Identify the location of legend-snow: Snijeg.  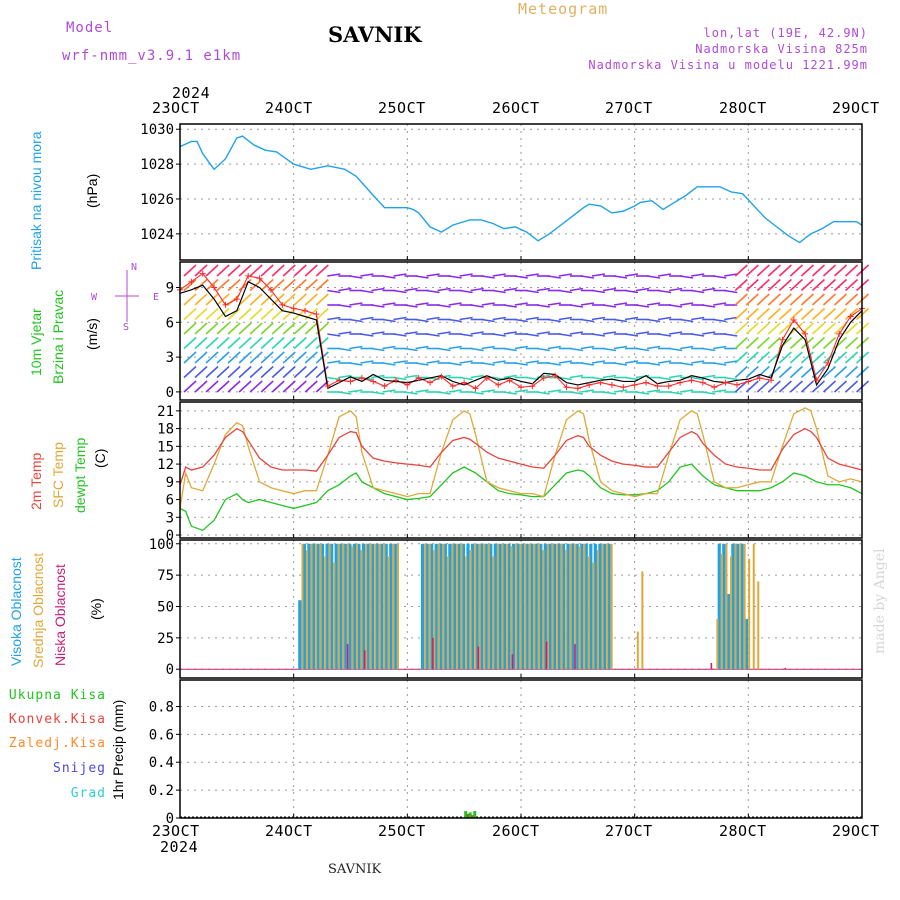
(79, 768).